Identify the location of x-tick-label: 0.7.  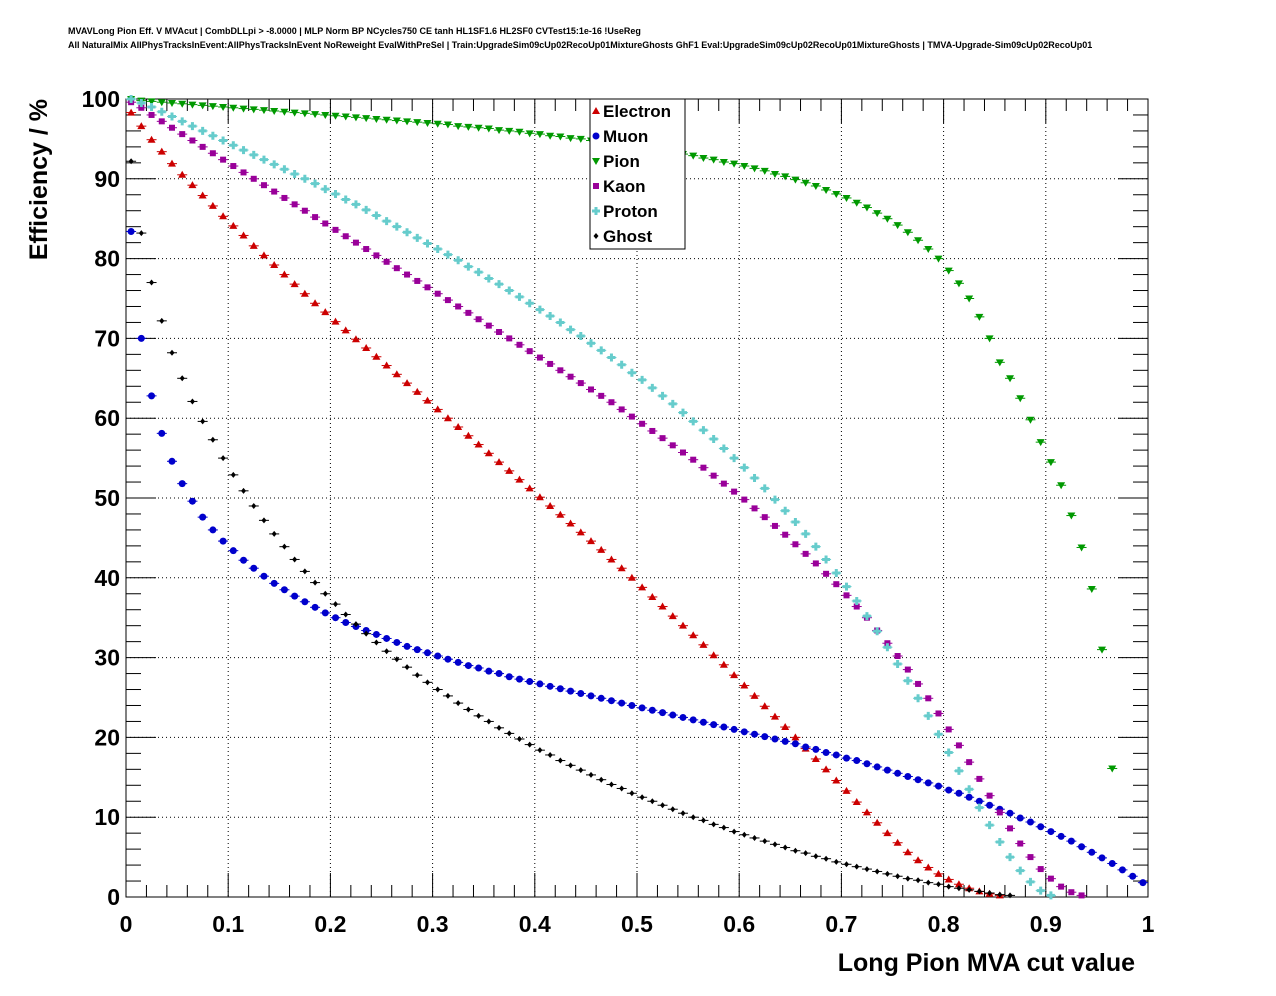
(841, 924).